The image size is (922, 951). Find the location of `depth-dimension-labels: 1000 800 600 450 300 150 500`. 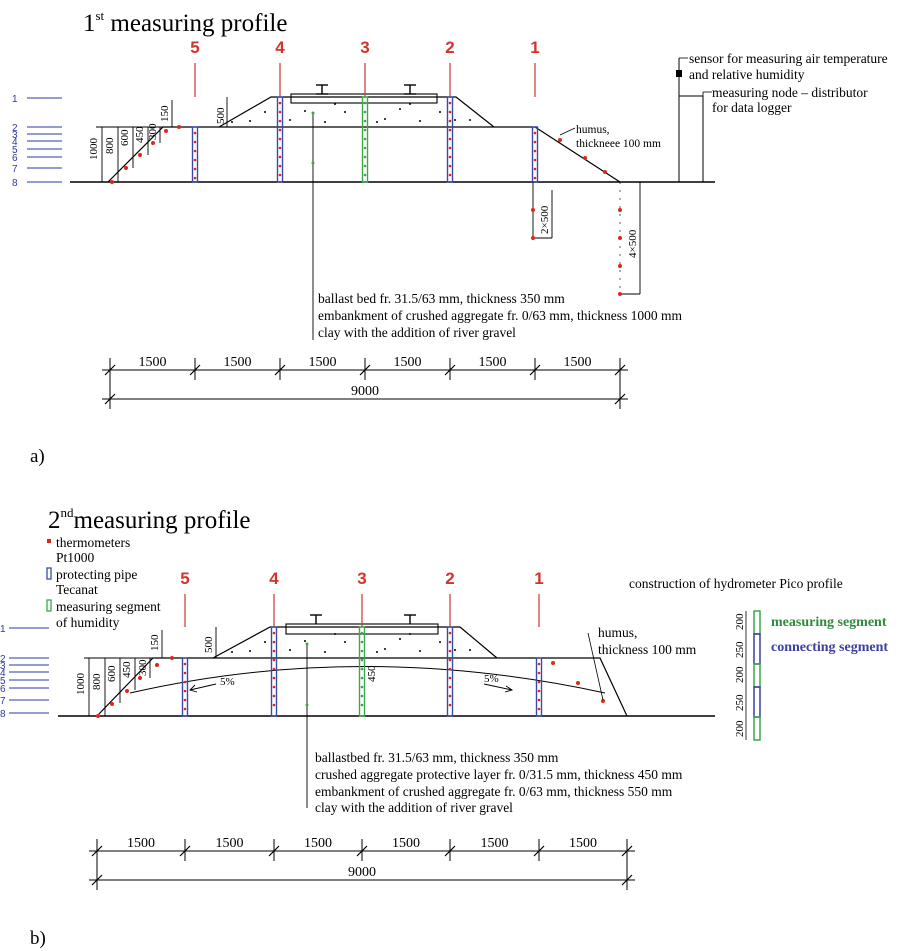

depth-dimension-labels: 1000 800 600 450 300 150 500 is located at coordinates (157, 132).